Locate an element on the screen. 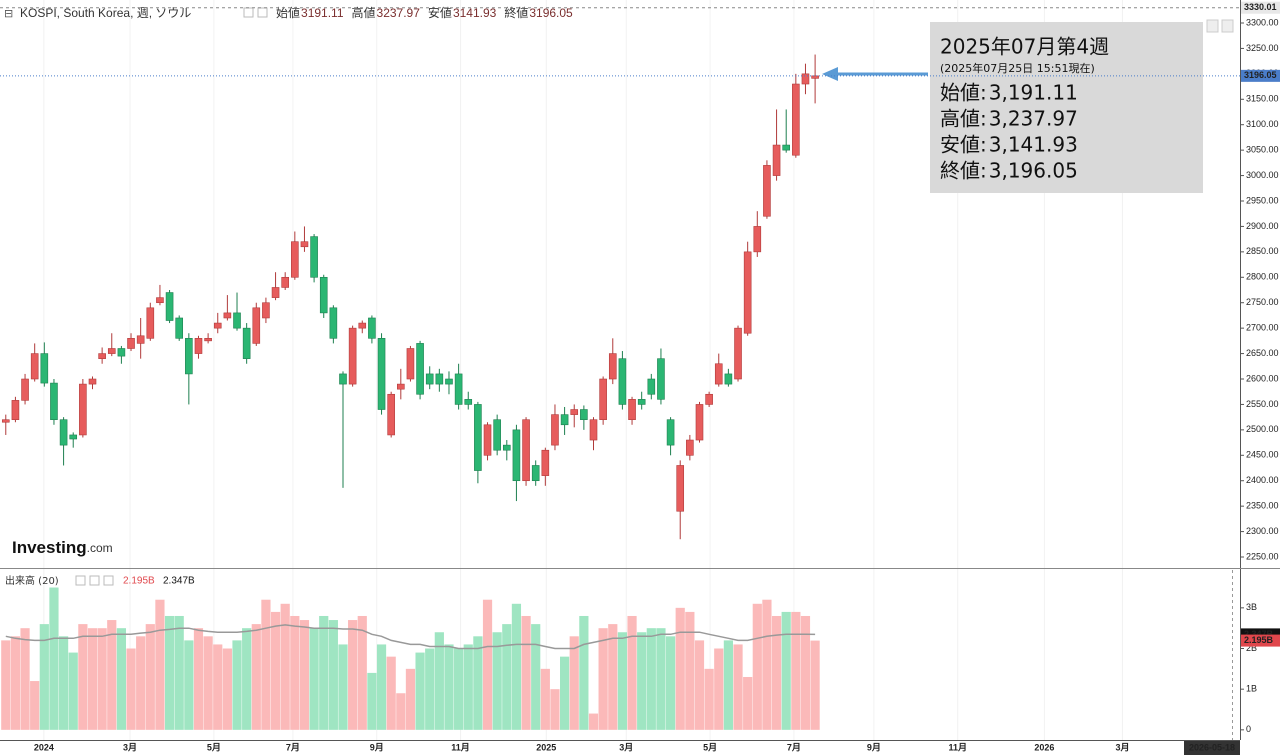 This screenshot has height=755, width=1280. y-tick-label: 2300.00 is located at coordinates (1262, 531).